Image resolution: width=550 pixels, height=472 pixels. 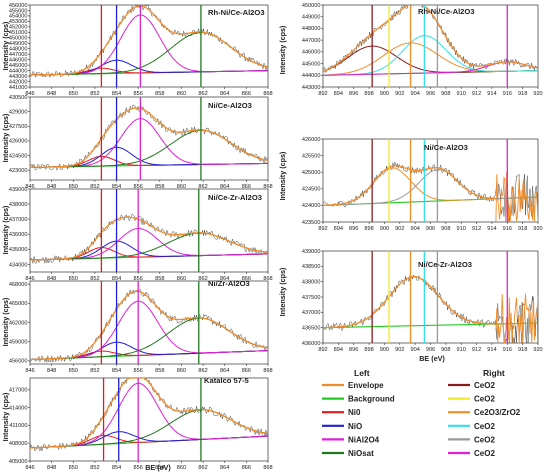 I want to click on y-tick-label: 426000, so click(x=18, y=142).